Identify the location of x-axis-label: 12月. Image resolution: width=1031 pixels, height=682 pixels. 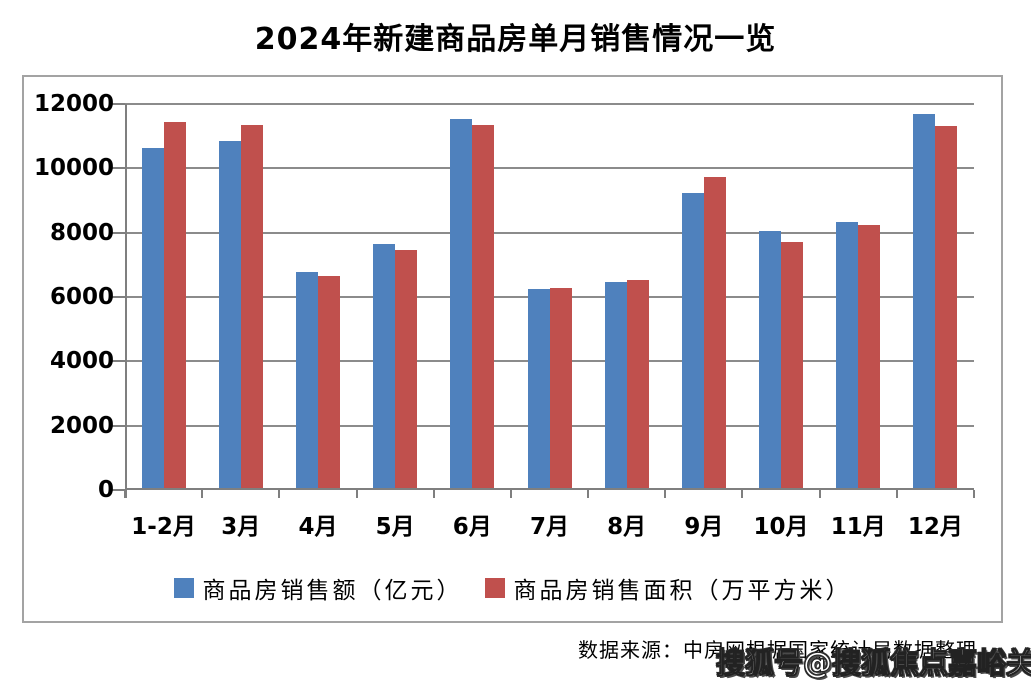
(935, 527).